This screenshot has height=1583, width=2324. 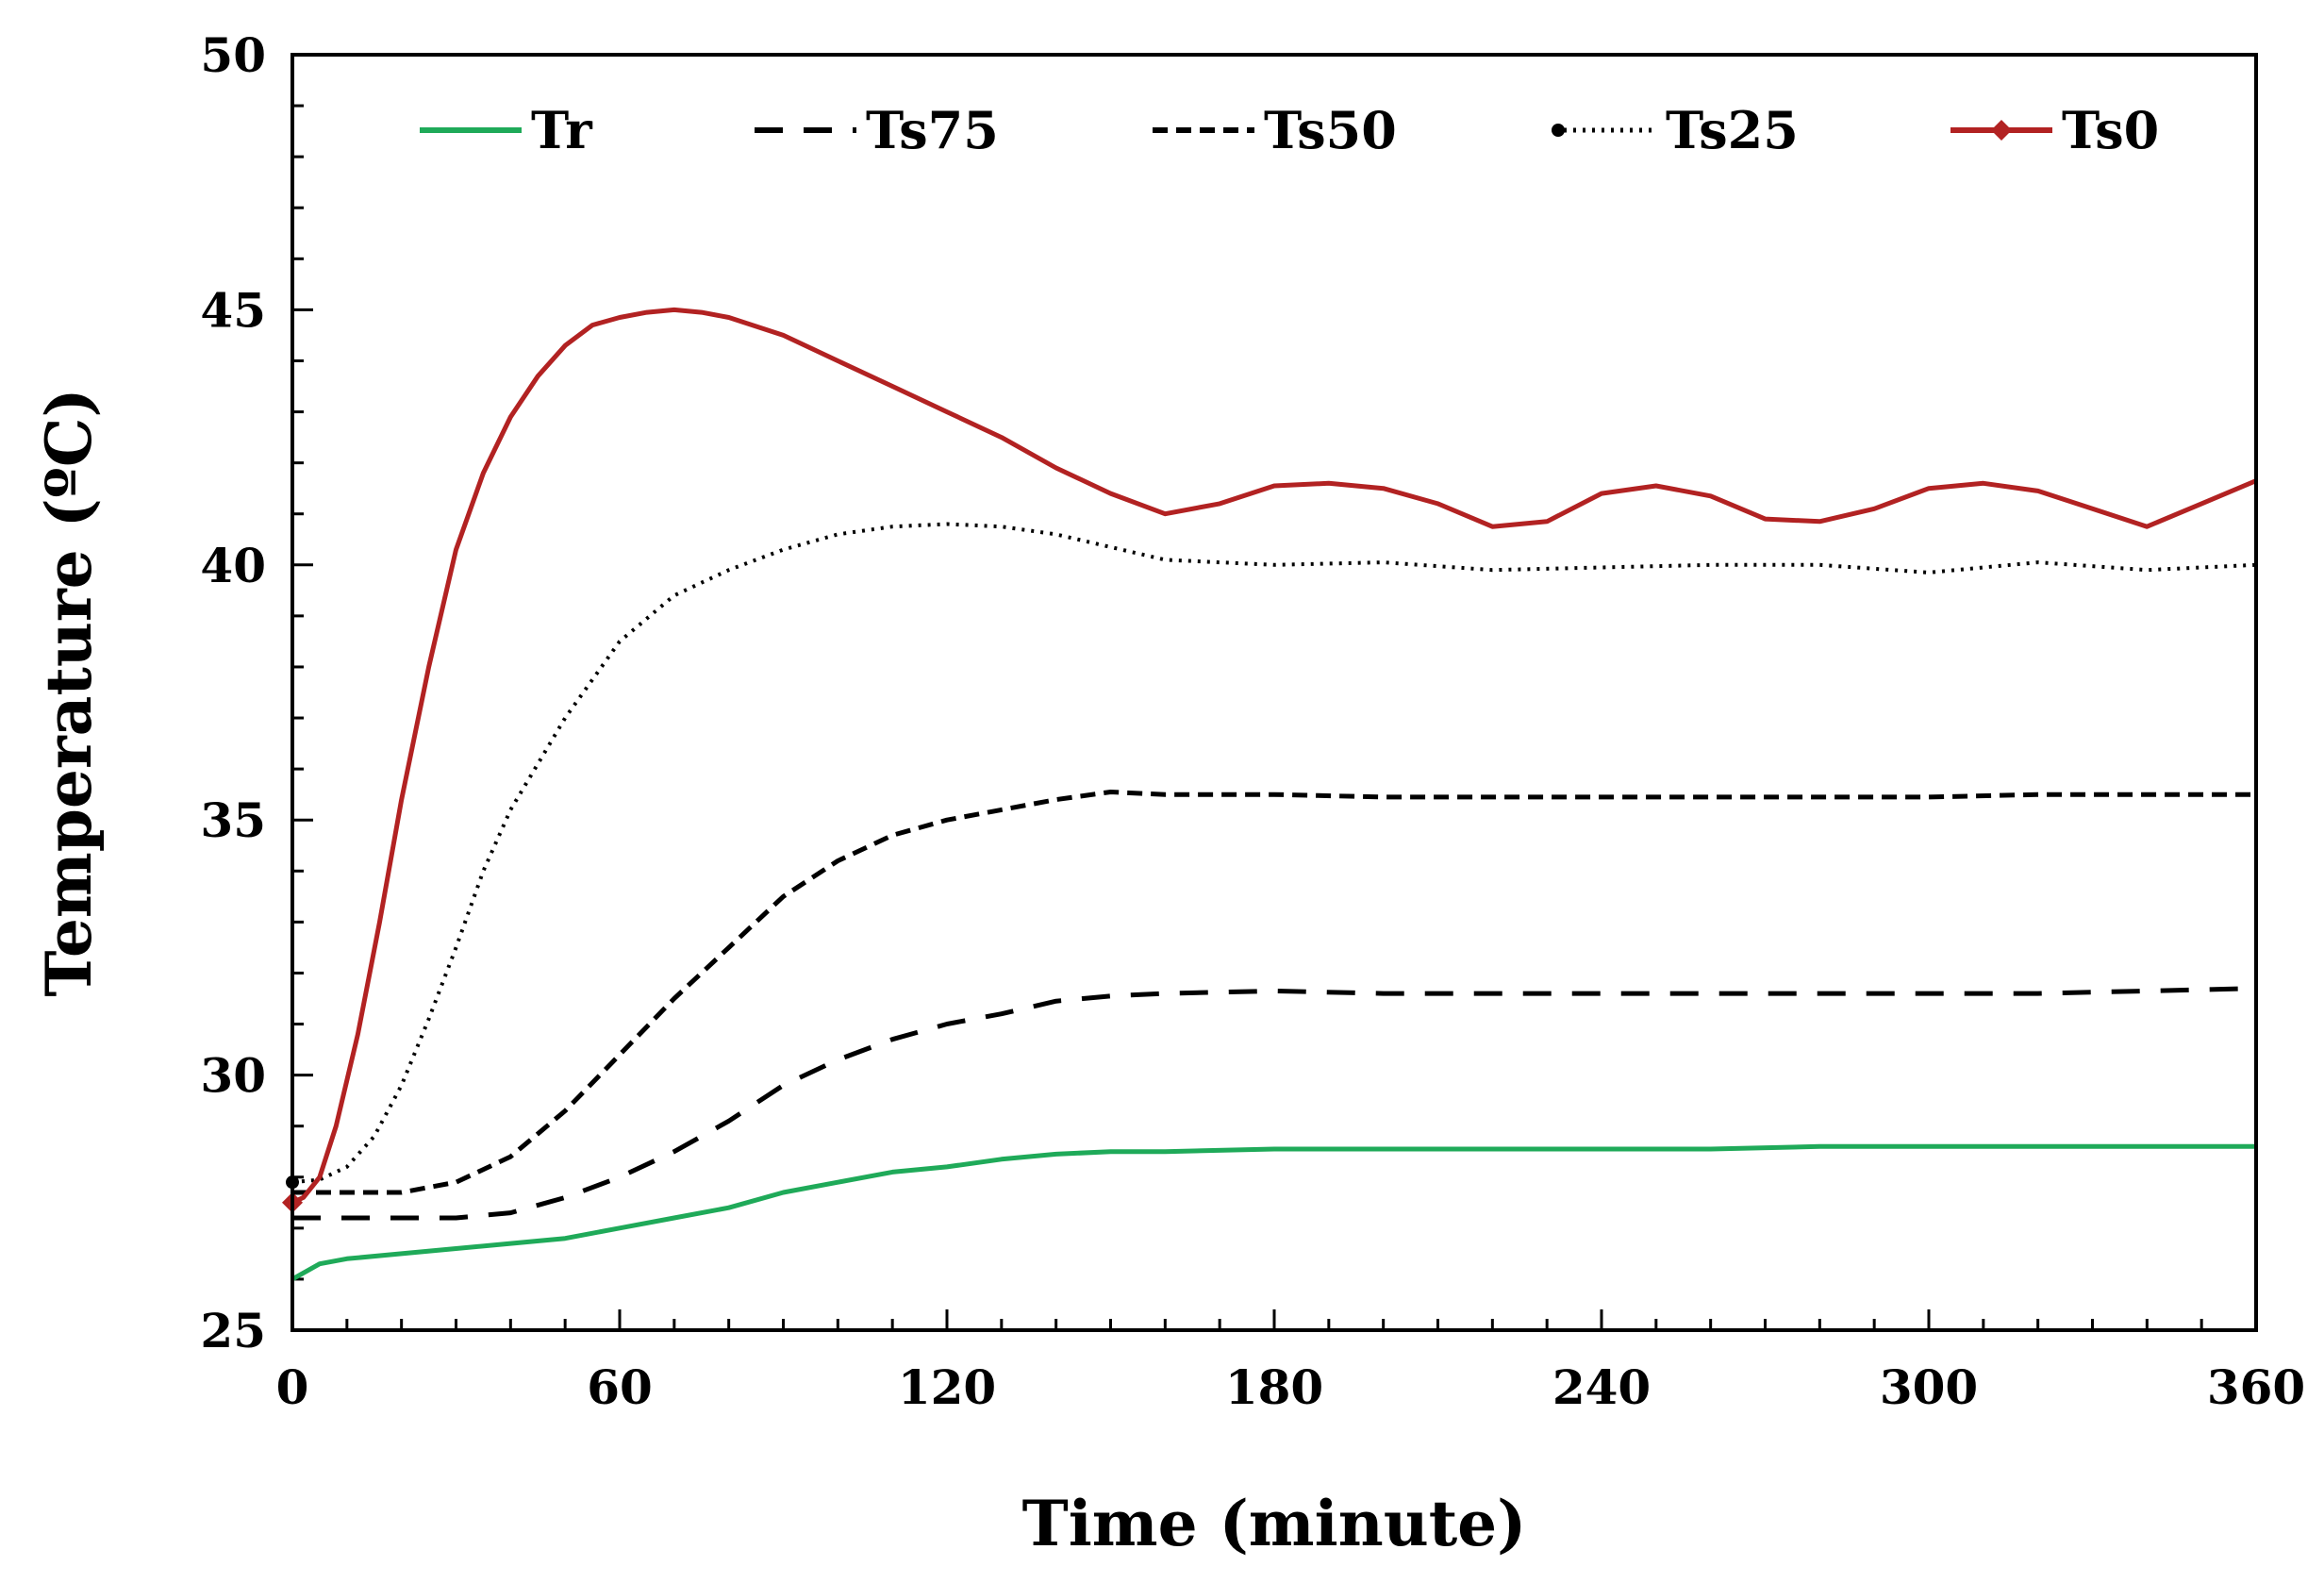 I want to click on legend-marker-ts0, so click(x=2002, y=130).